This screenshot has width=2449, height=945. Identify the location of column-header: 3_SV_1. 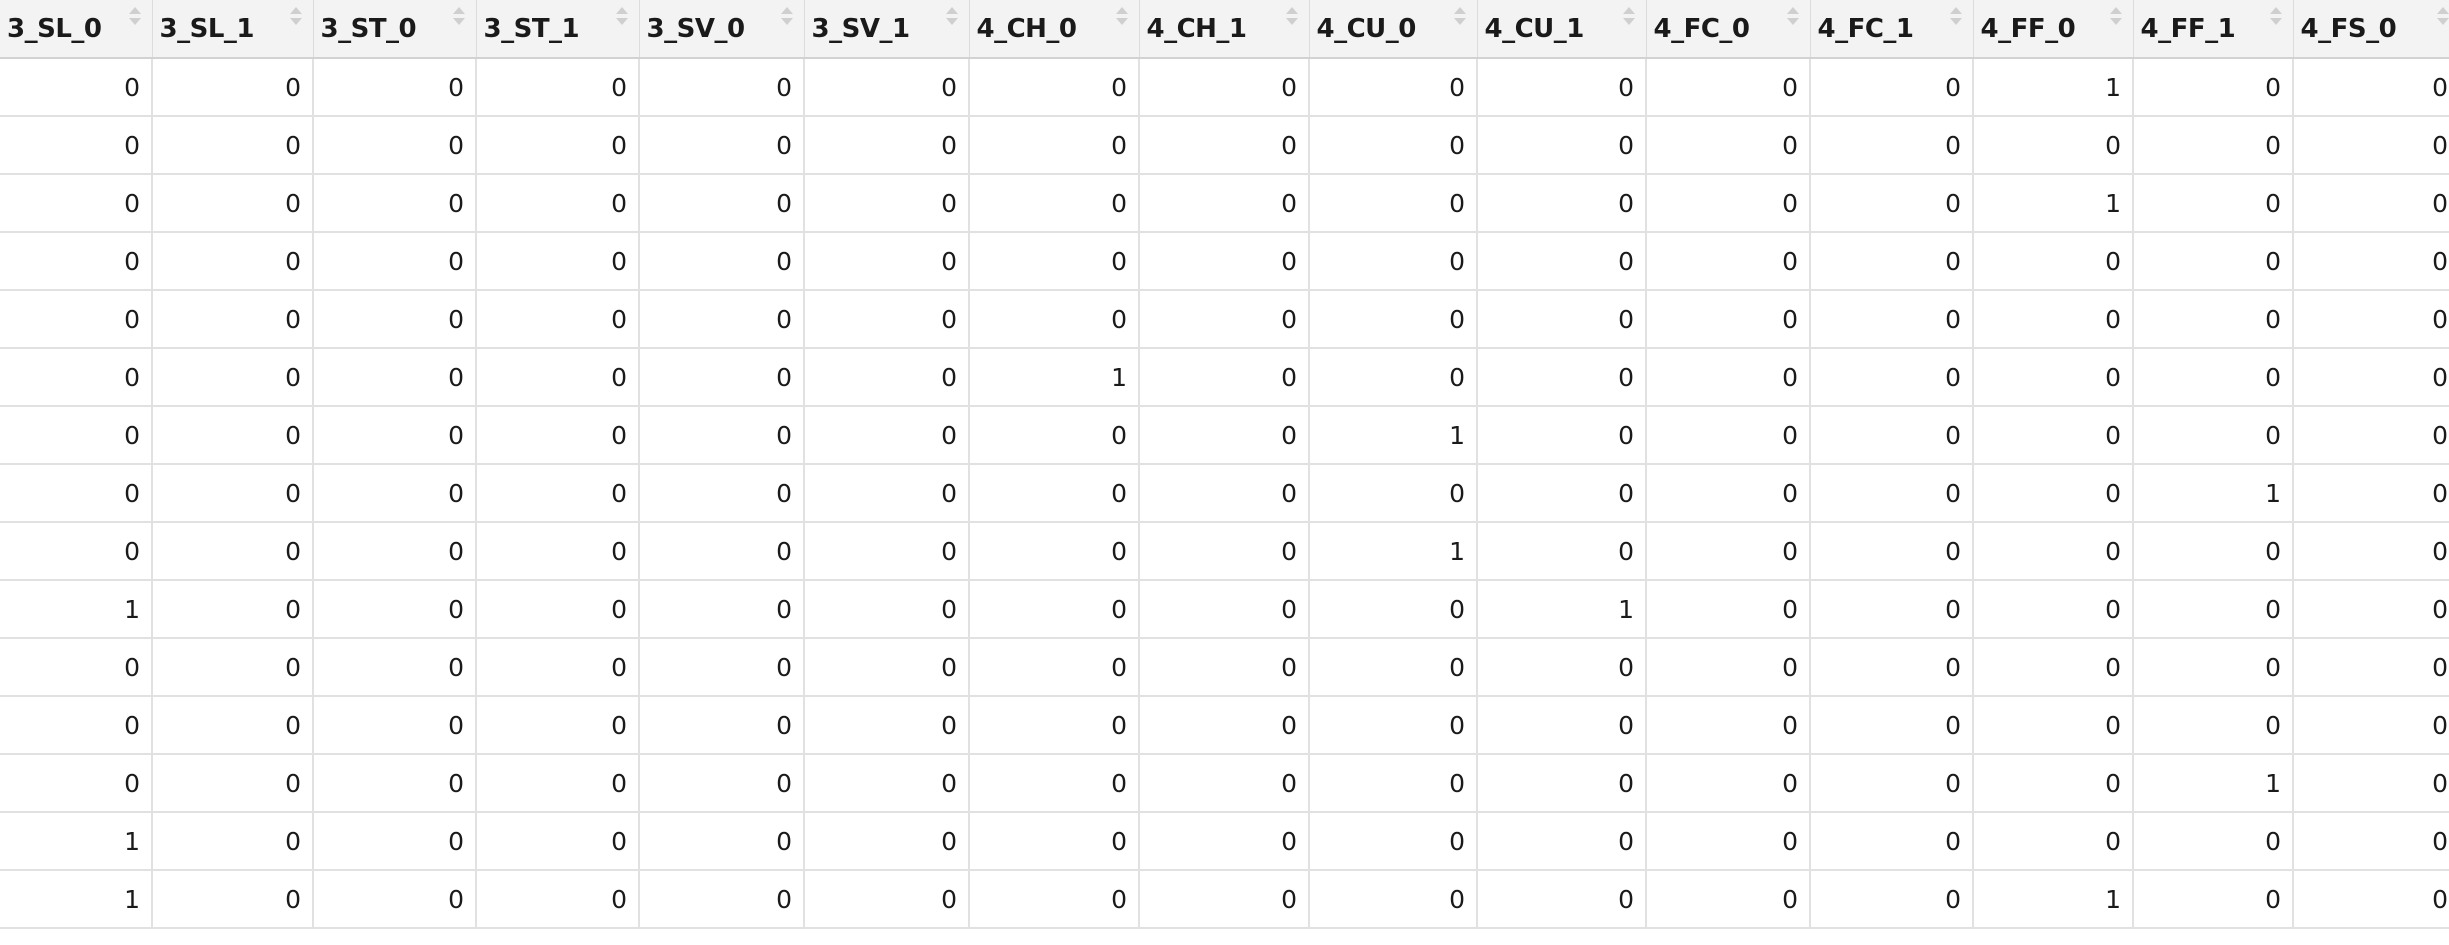
(887, 29).